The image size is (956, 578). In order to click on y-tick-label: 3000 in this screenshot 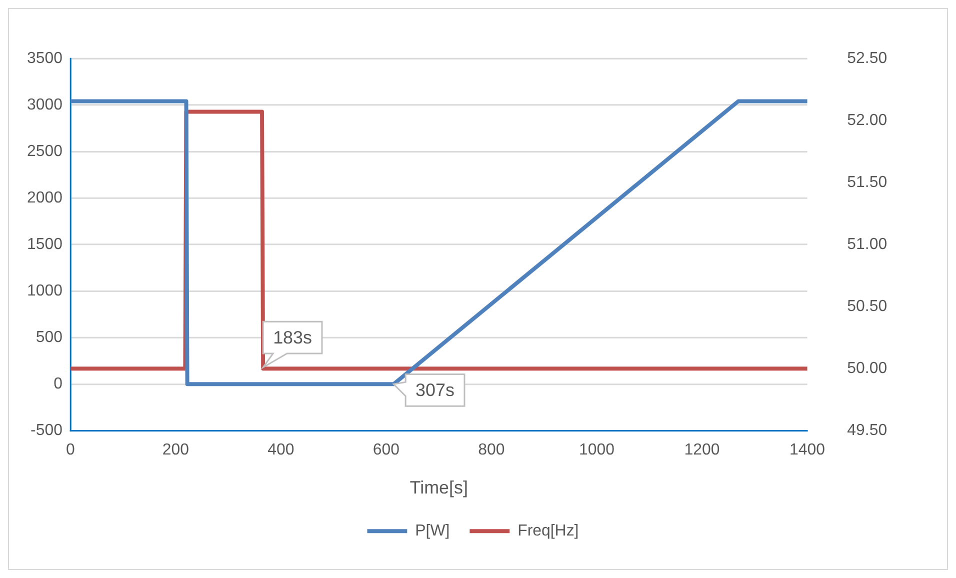, I will do `click(44, 105)`.